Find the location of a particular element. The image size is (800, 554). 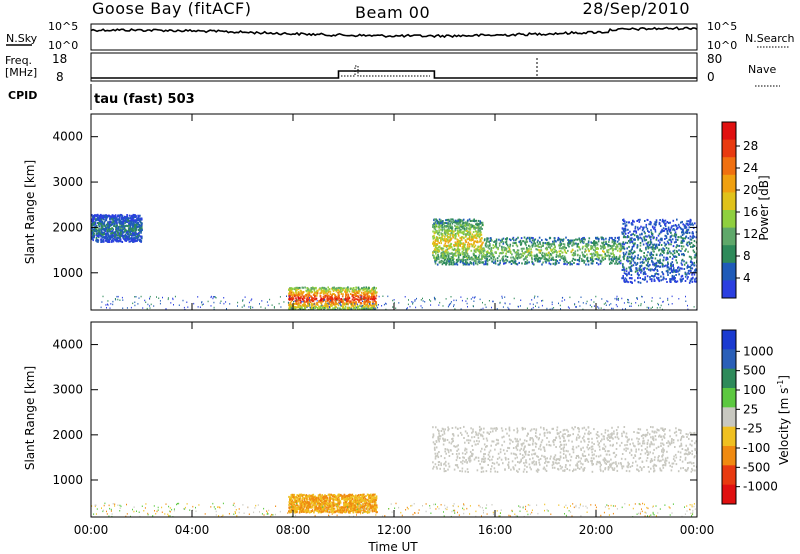

freq-label-line1: Freq. is located at coordinates (18, 60).